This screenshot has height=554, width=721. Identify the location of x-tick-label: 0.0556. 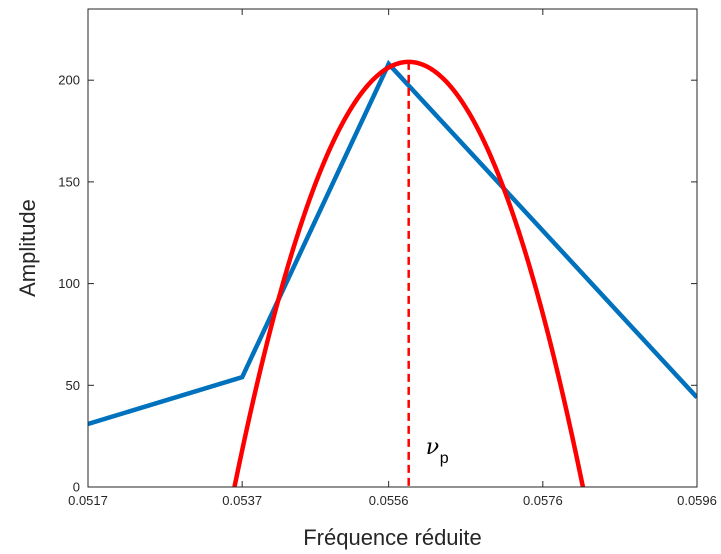
(389, 500).